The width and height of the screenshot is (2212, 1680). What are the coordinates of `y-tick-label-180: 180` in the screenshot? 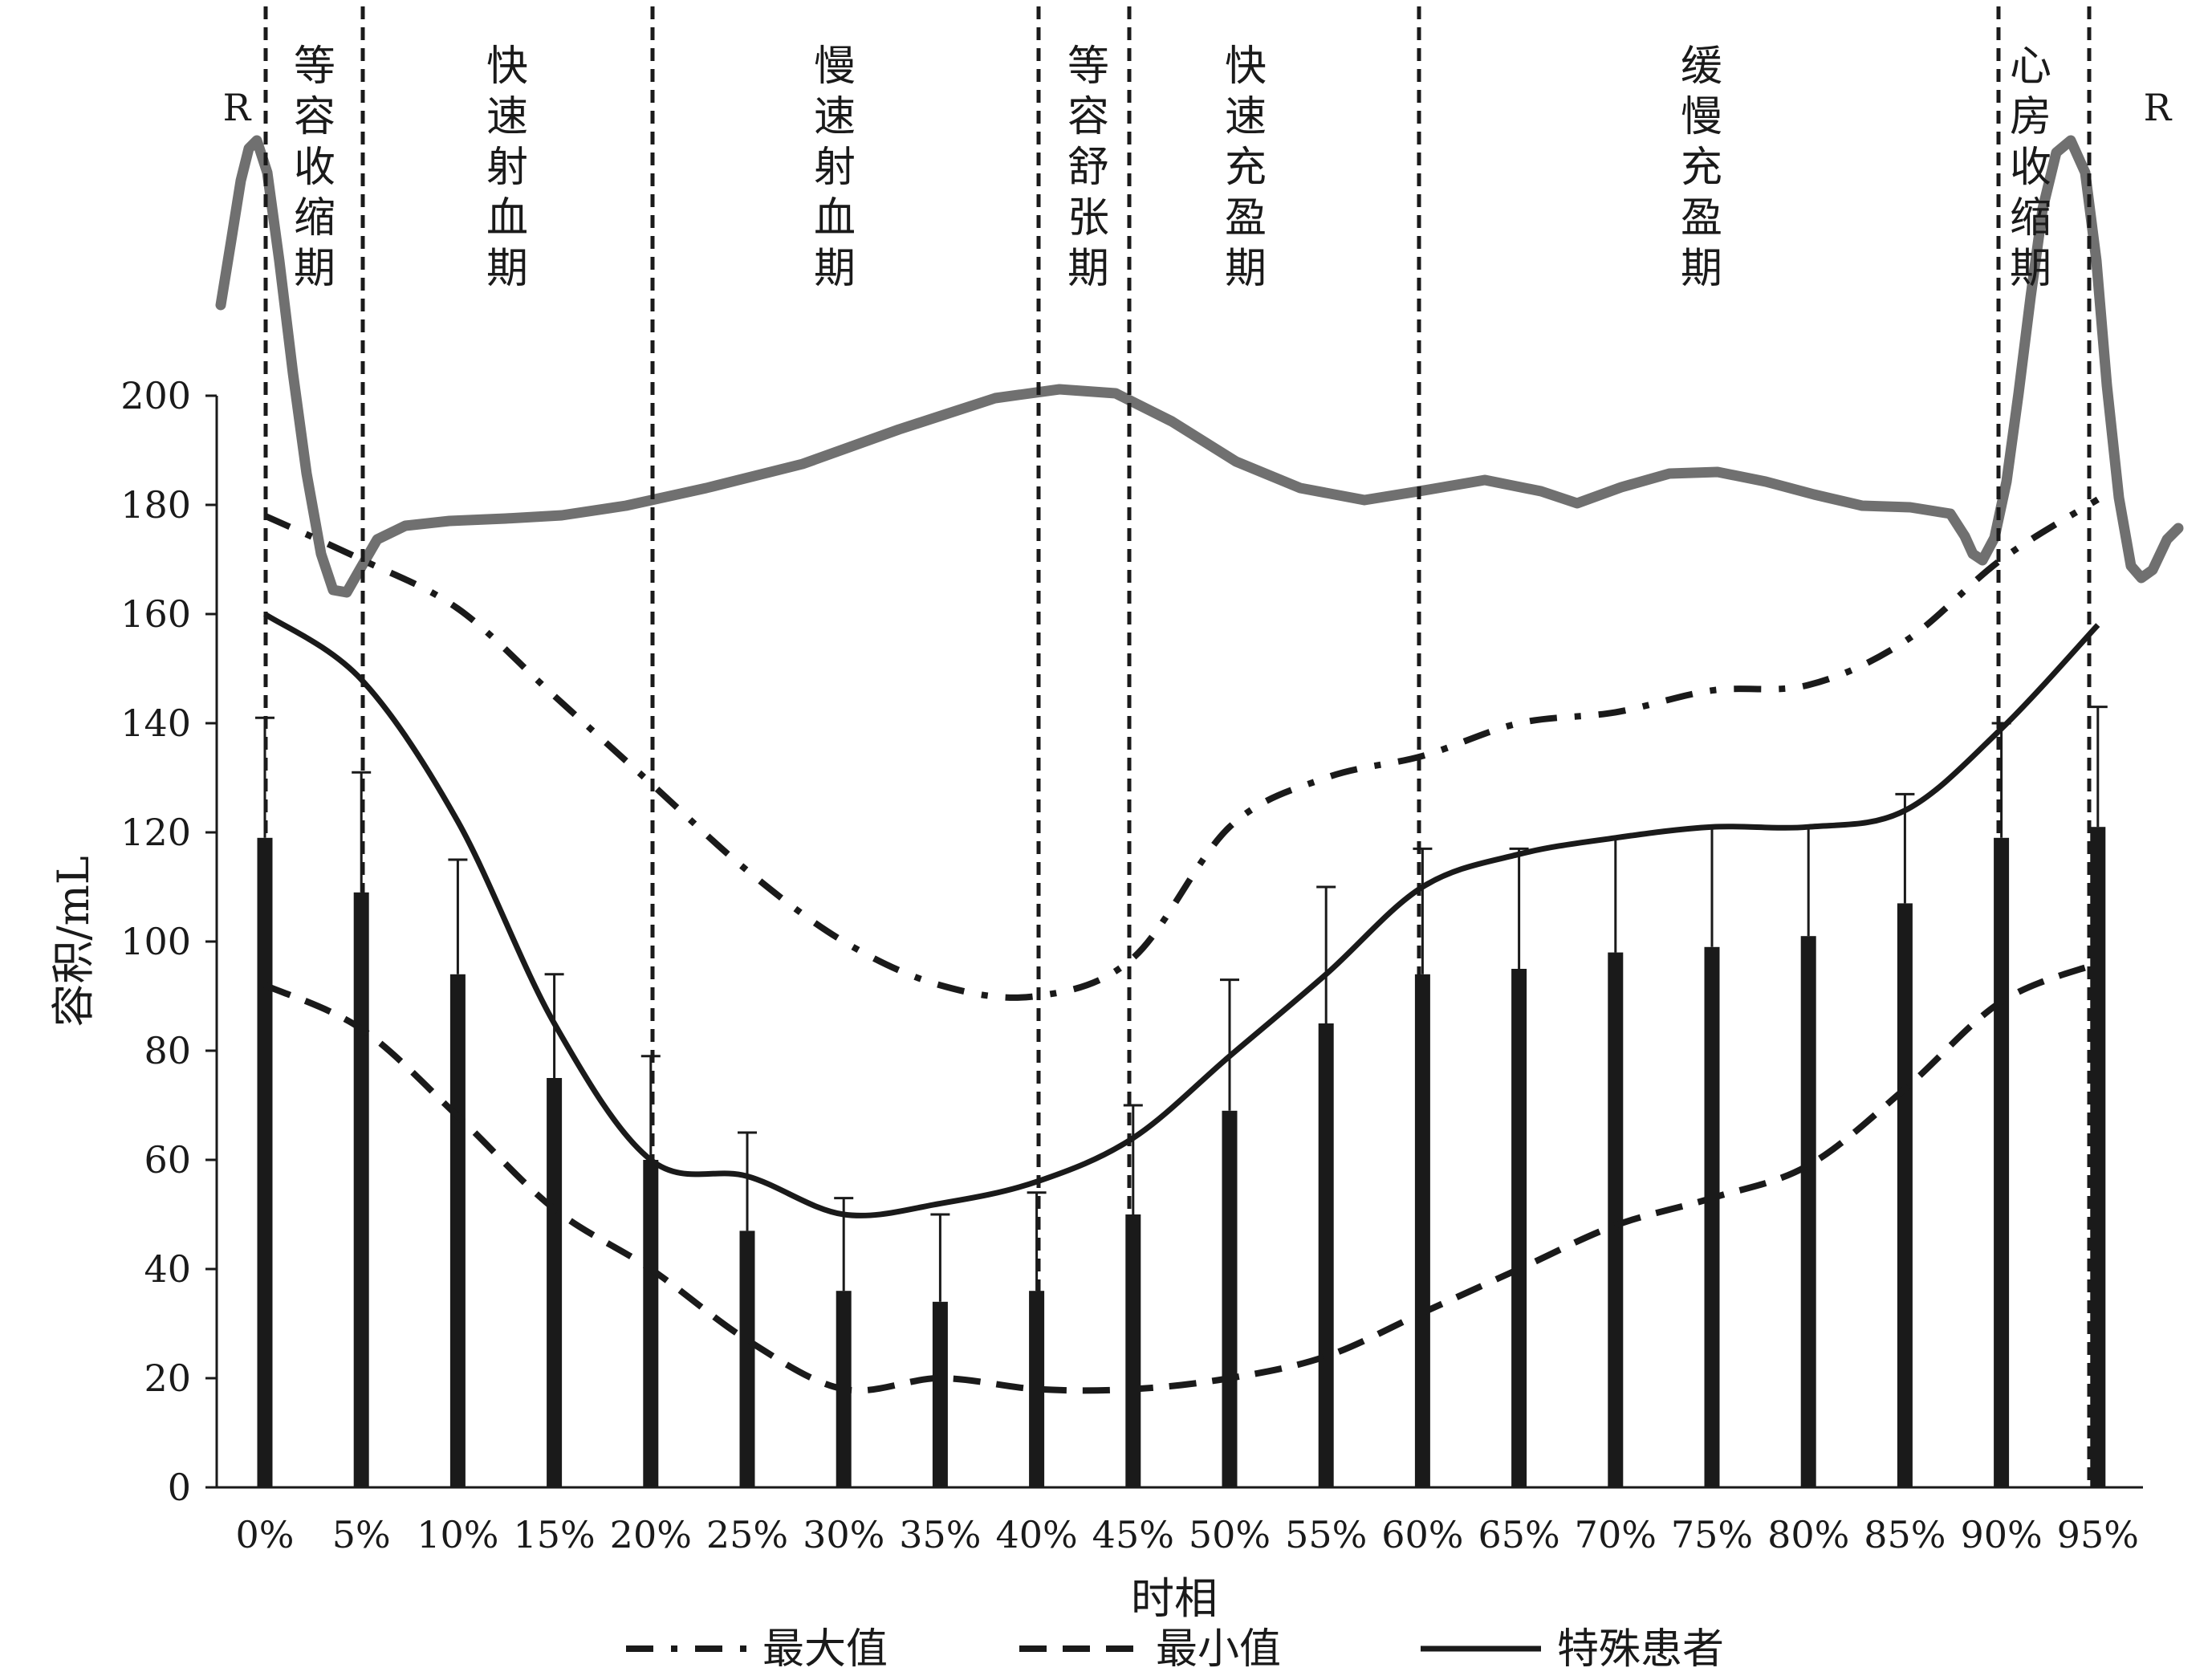 It's located at (156, 505).